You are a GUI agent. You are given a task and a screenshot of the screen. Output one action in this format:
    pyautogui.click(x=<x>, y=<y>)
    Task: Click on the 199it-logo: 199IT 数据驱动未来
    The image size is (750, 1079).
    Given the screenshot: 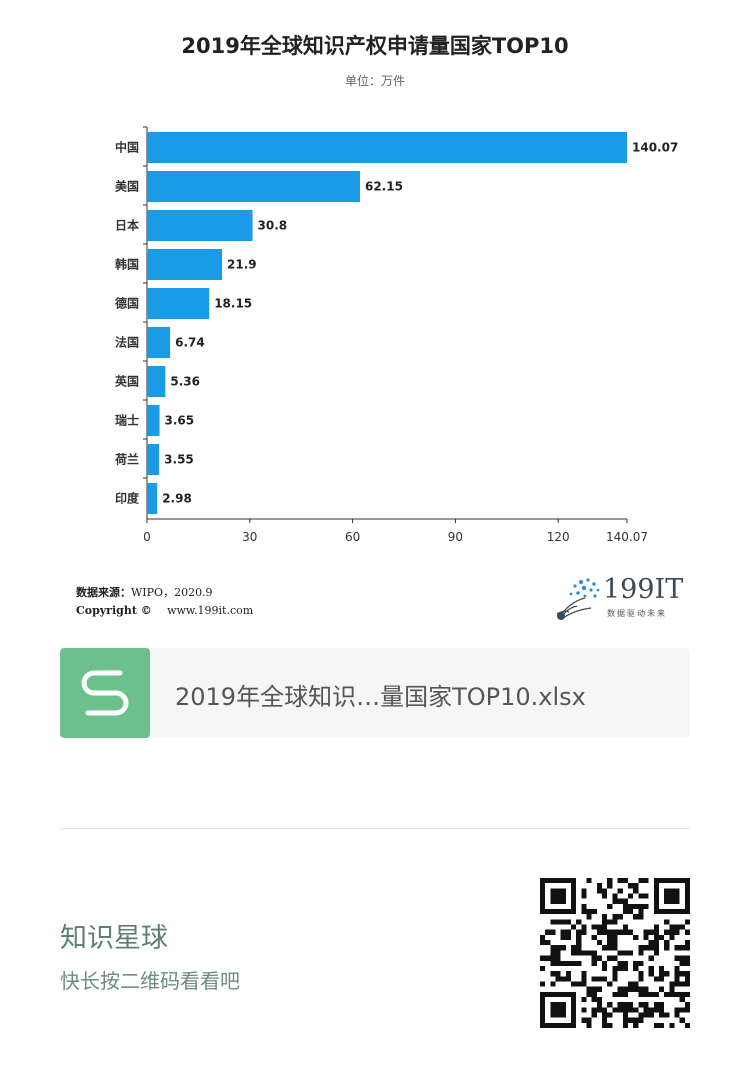 What is the action you would take?
    pyautogui.click(x=620, y=598)
    